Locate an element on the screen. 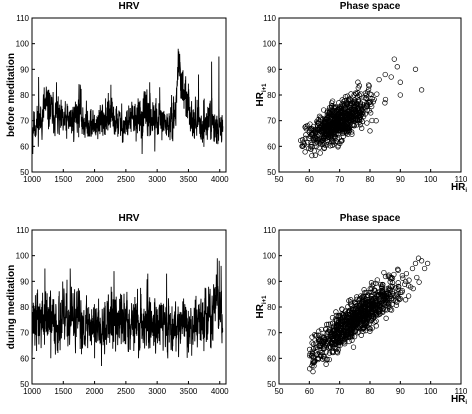  x-tick-label: 50 is located at coordinates (279, 391).